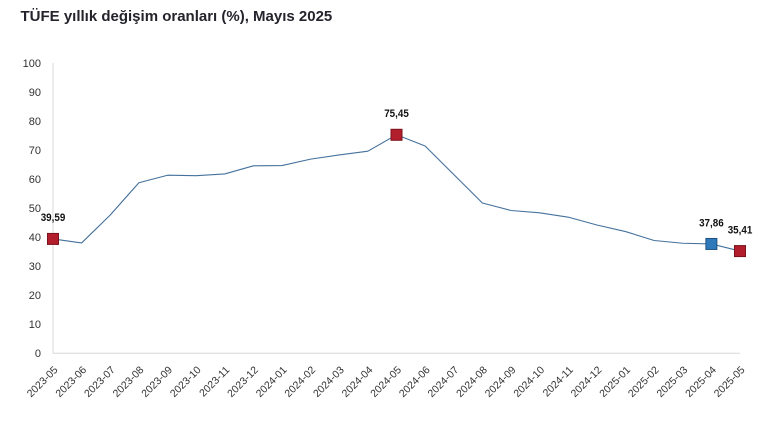 This screenshot has height=422, width=772. What do you see at coordinates (35, 122) in the screenshot?
I see `svg-text: 80` at bounding box center [35, 122].